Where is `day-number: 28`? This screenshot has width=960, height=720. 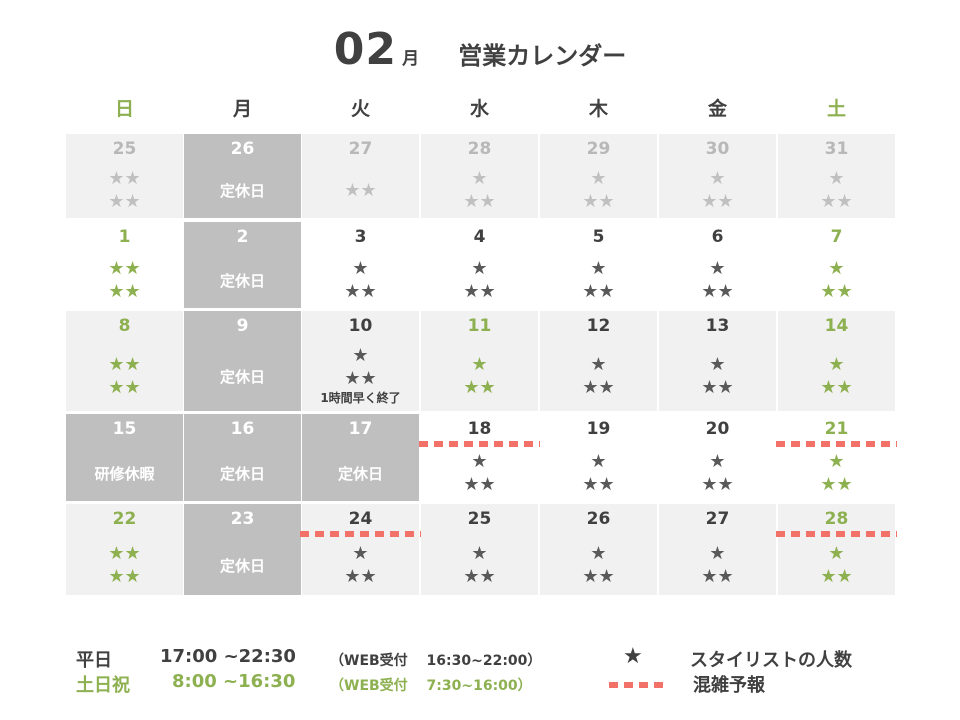 day-number: 28 is located at coordinates (836, 519).